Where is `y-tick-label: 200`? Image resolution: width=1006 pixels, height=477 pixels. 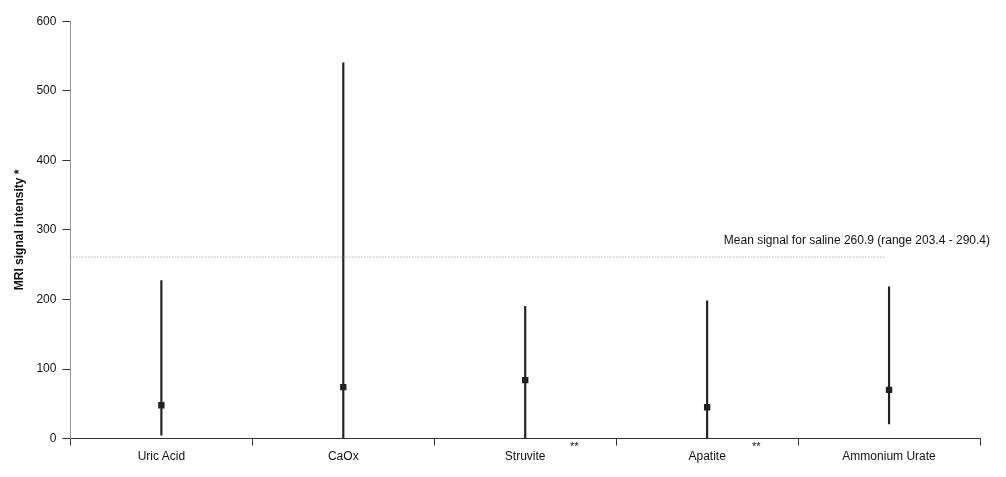
y-tick-label: 200 is located at coordinates (46, 298).